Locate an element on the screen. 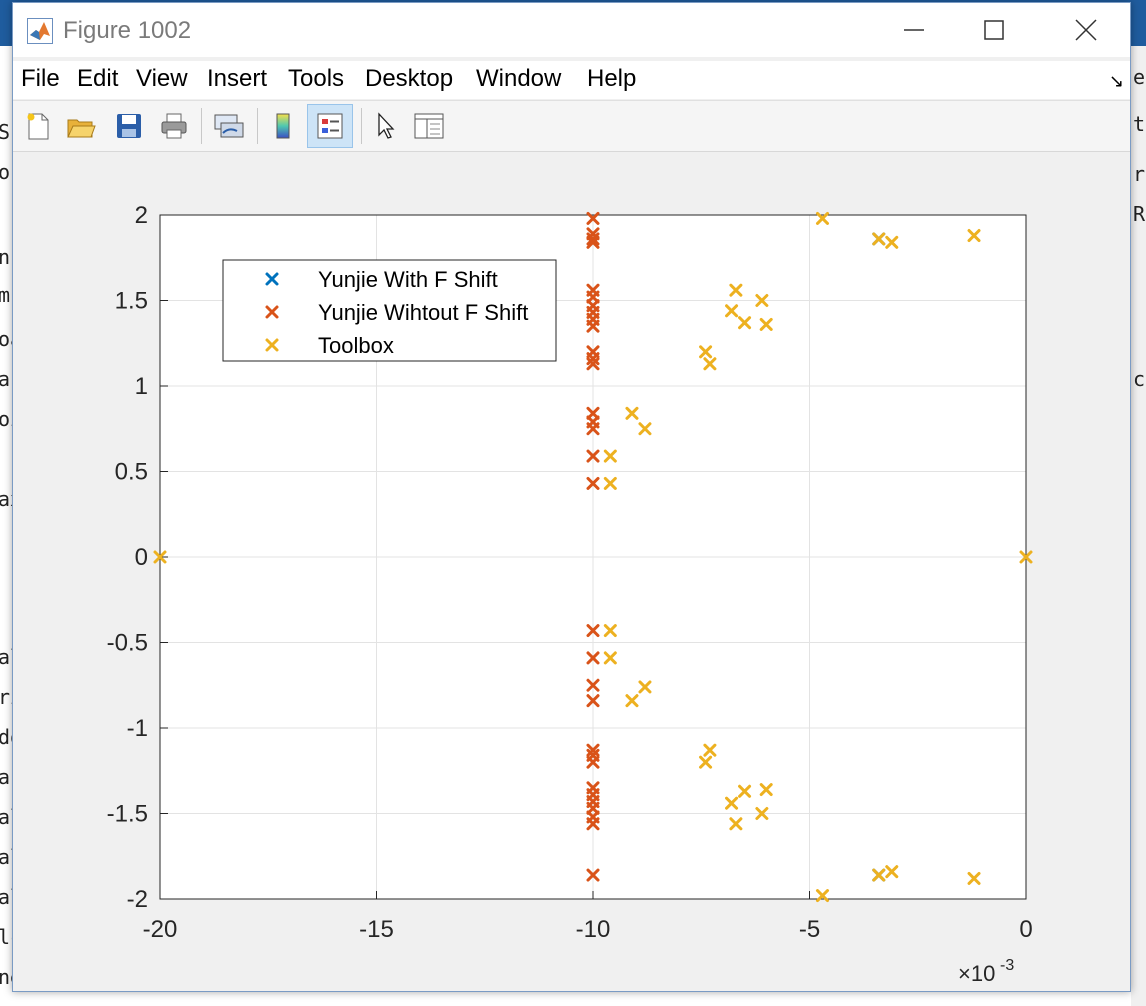 The width and height of the screenshot is (1146, 1006). menu-desktop: Desktop is located at coordinates (409, 78).